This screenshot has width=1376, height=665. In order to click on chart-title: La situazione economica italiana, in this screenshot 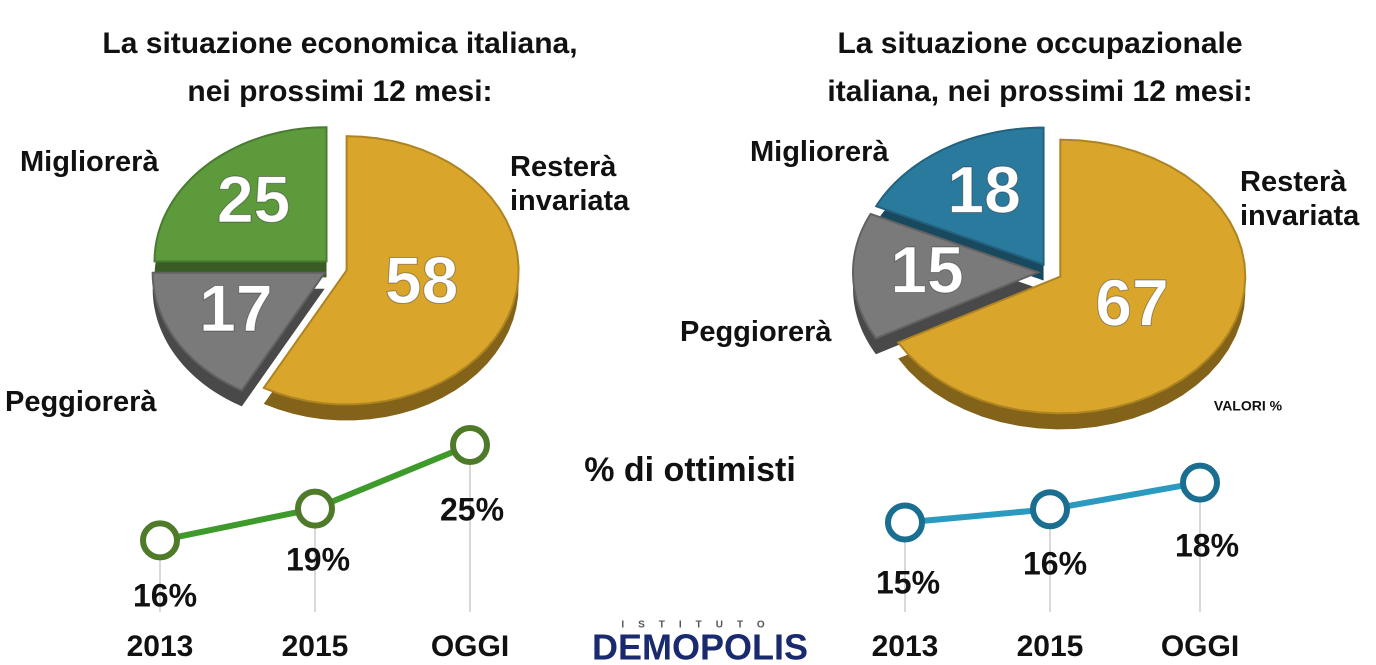, I will do `click(339, 43)`.